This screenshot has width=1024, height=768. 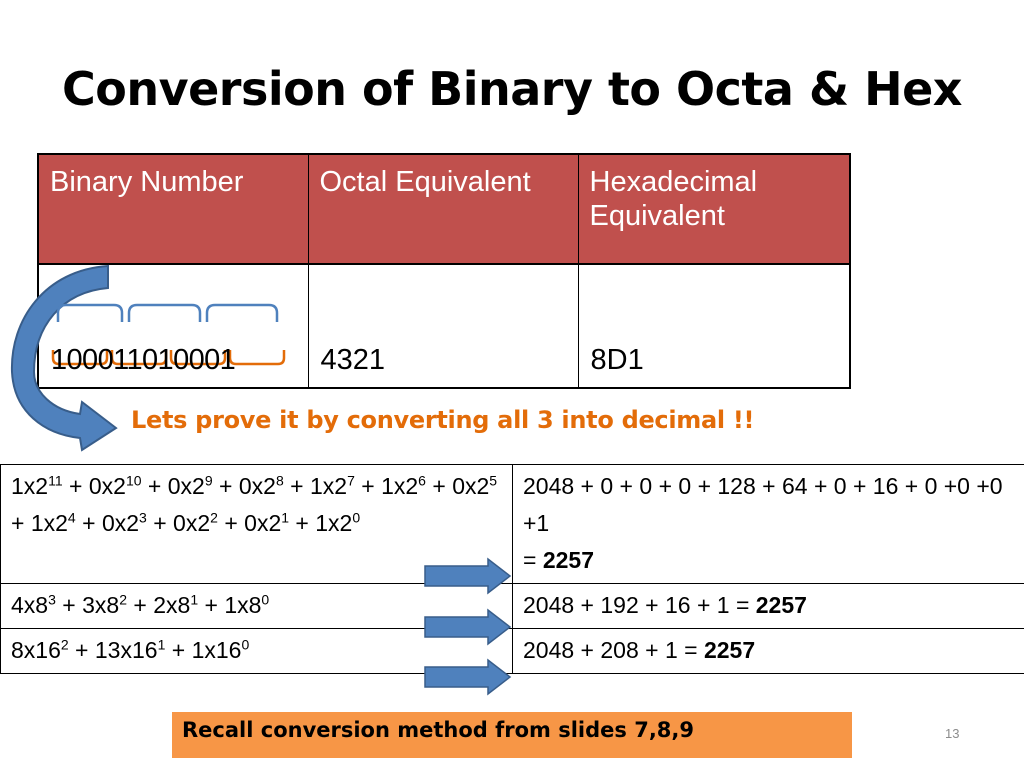 What do you see at coordinates (512, 89) in the screenshot?
I see `slide-title: Conversion of Binary to Octa & Hex` at bounding box center [512, 89].